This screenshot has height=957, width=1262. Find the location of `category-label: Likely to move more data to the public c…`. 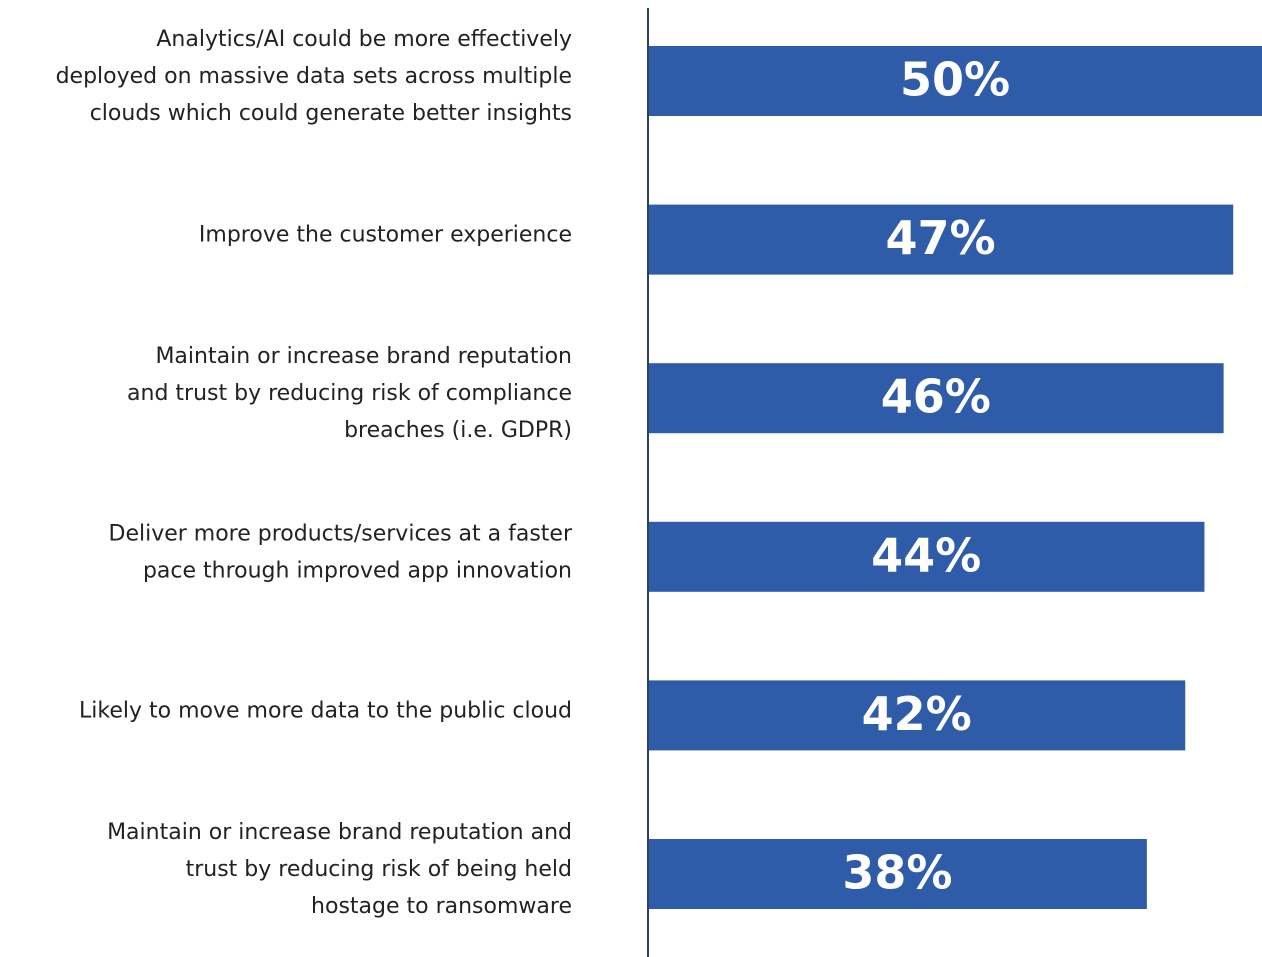

category-label: Likely to move more data to the public c… is located at coordinates (325, 710).